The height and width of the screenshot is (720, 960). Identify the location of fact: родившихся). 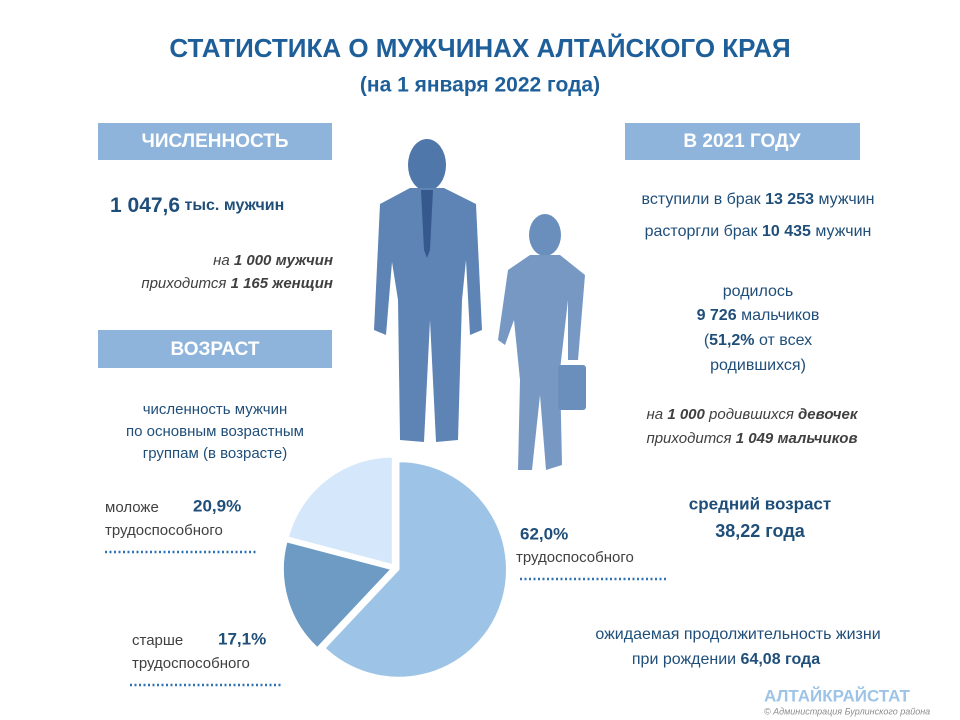
(758, 365).